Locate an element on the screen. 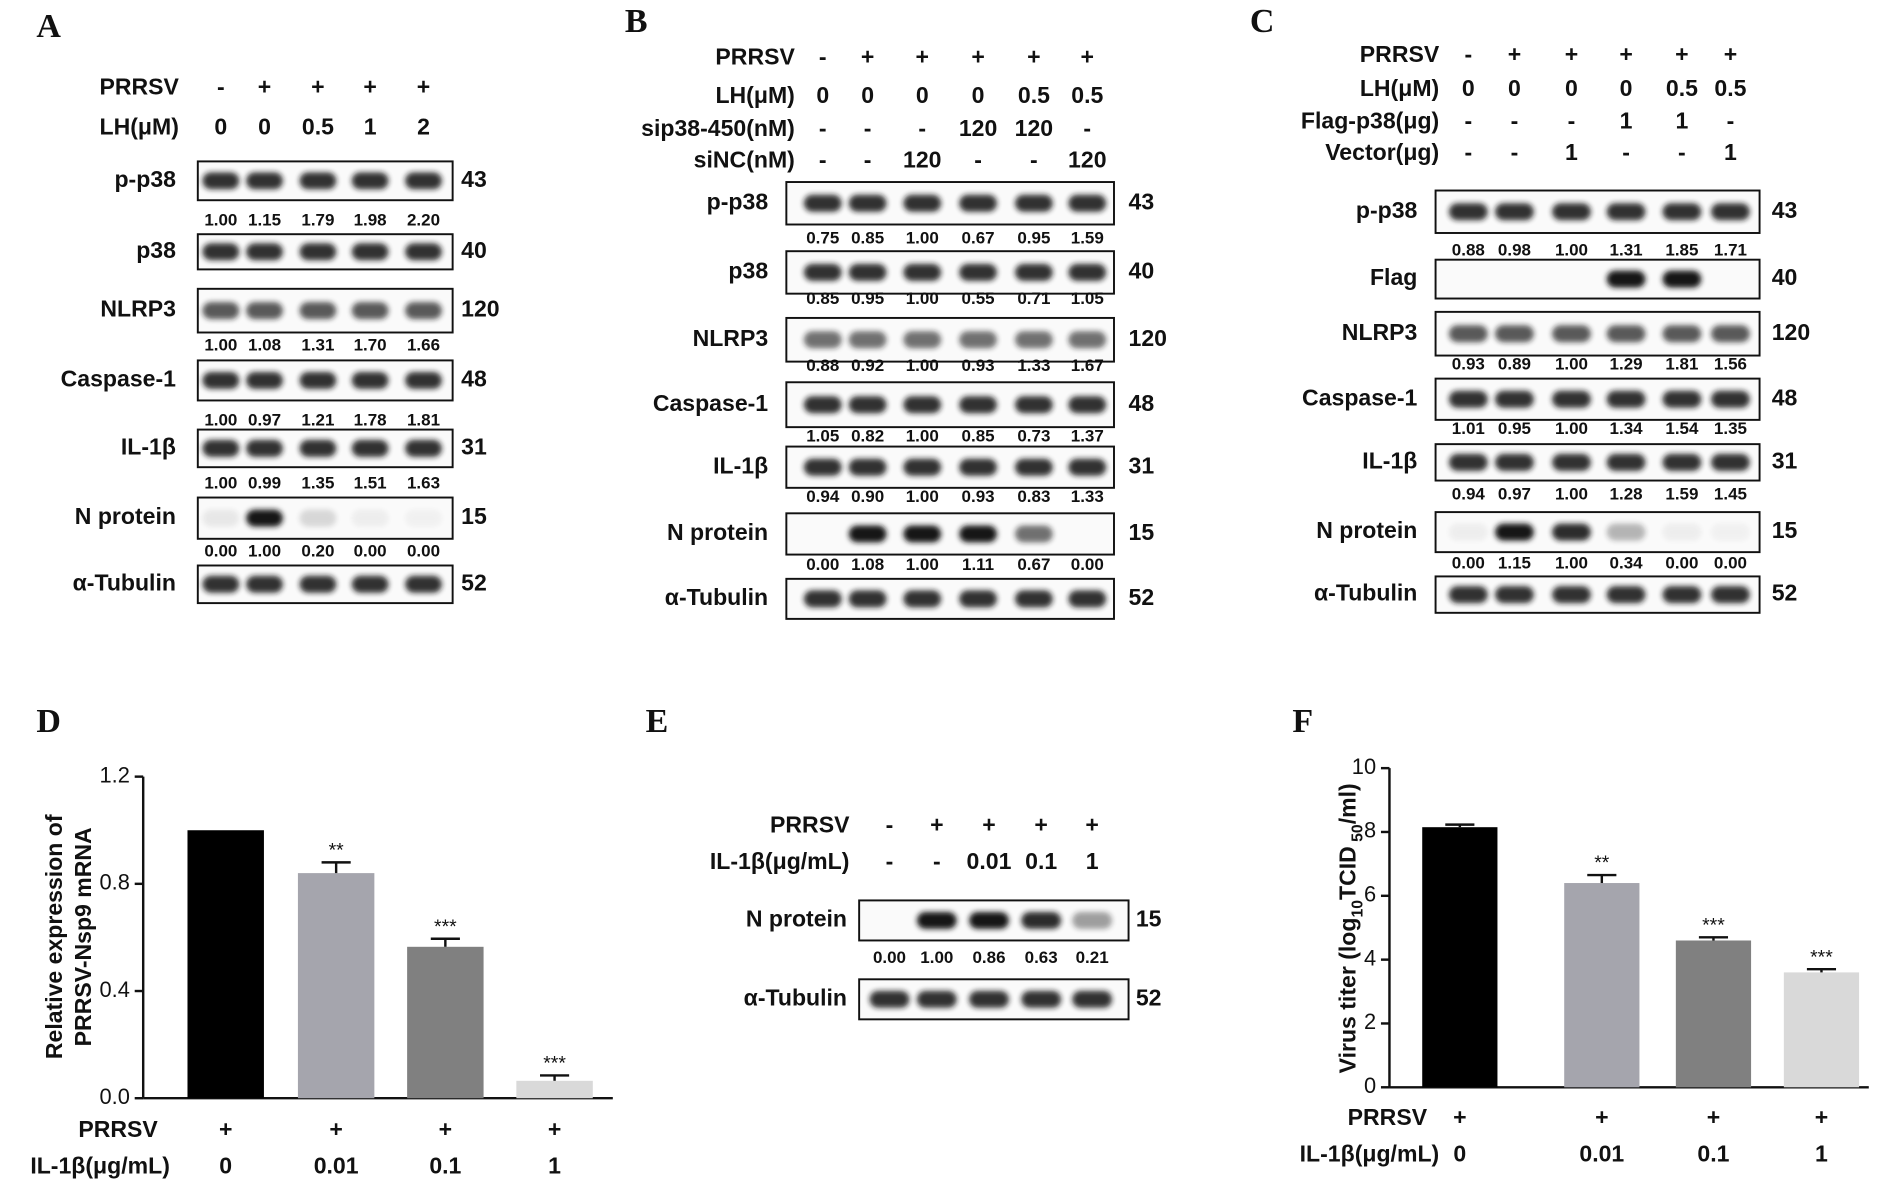 The width and height of the screenshot is (1902, 1186). quant-value: 1.54 is located at coordinates (1682, 428).